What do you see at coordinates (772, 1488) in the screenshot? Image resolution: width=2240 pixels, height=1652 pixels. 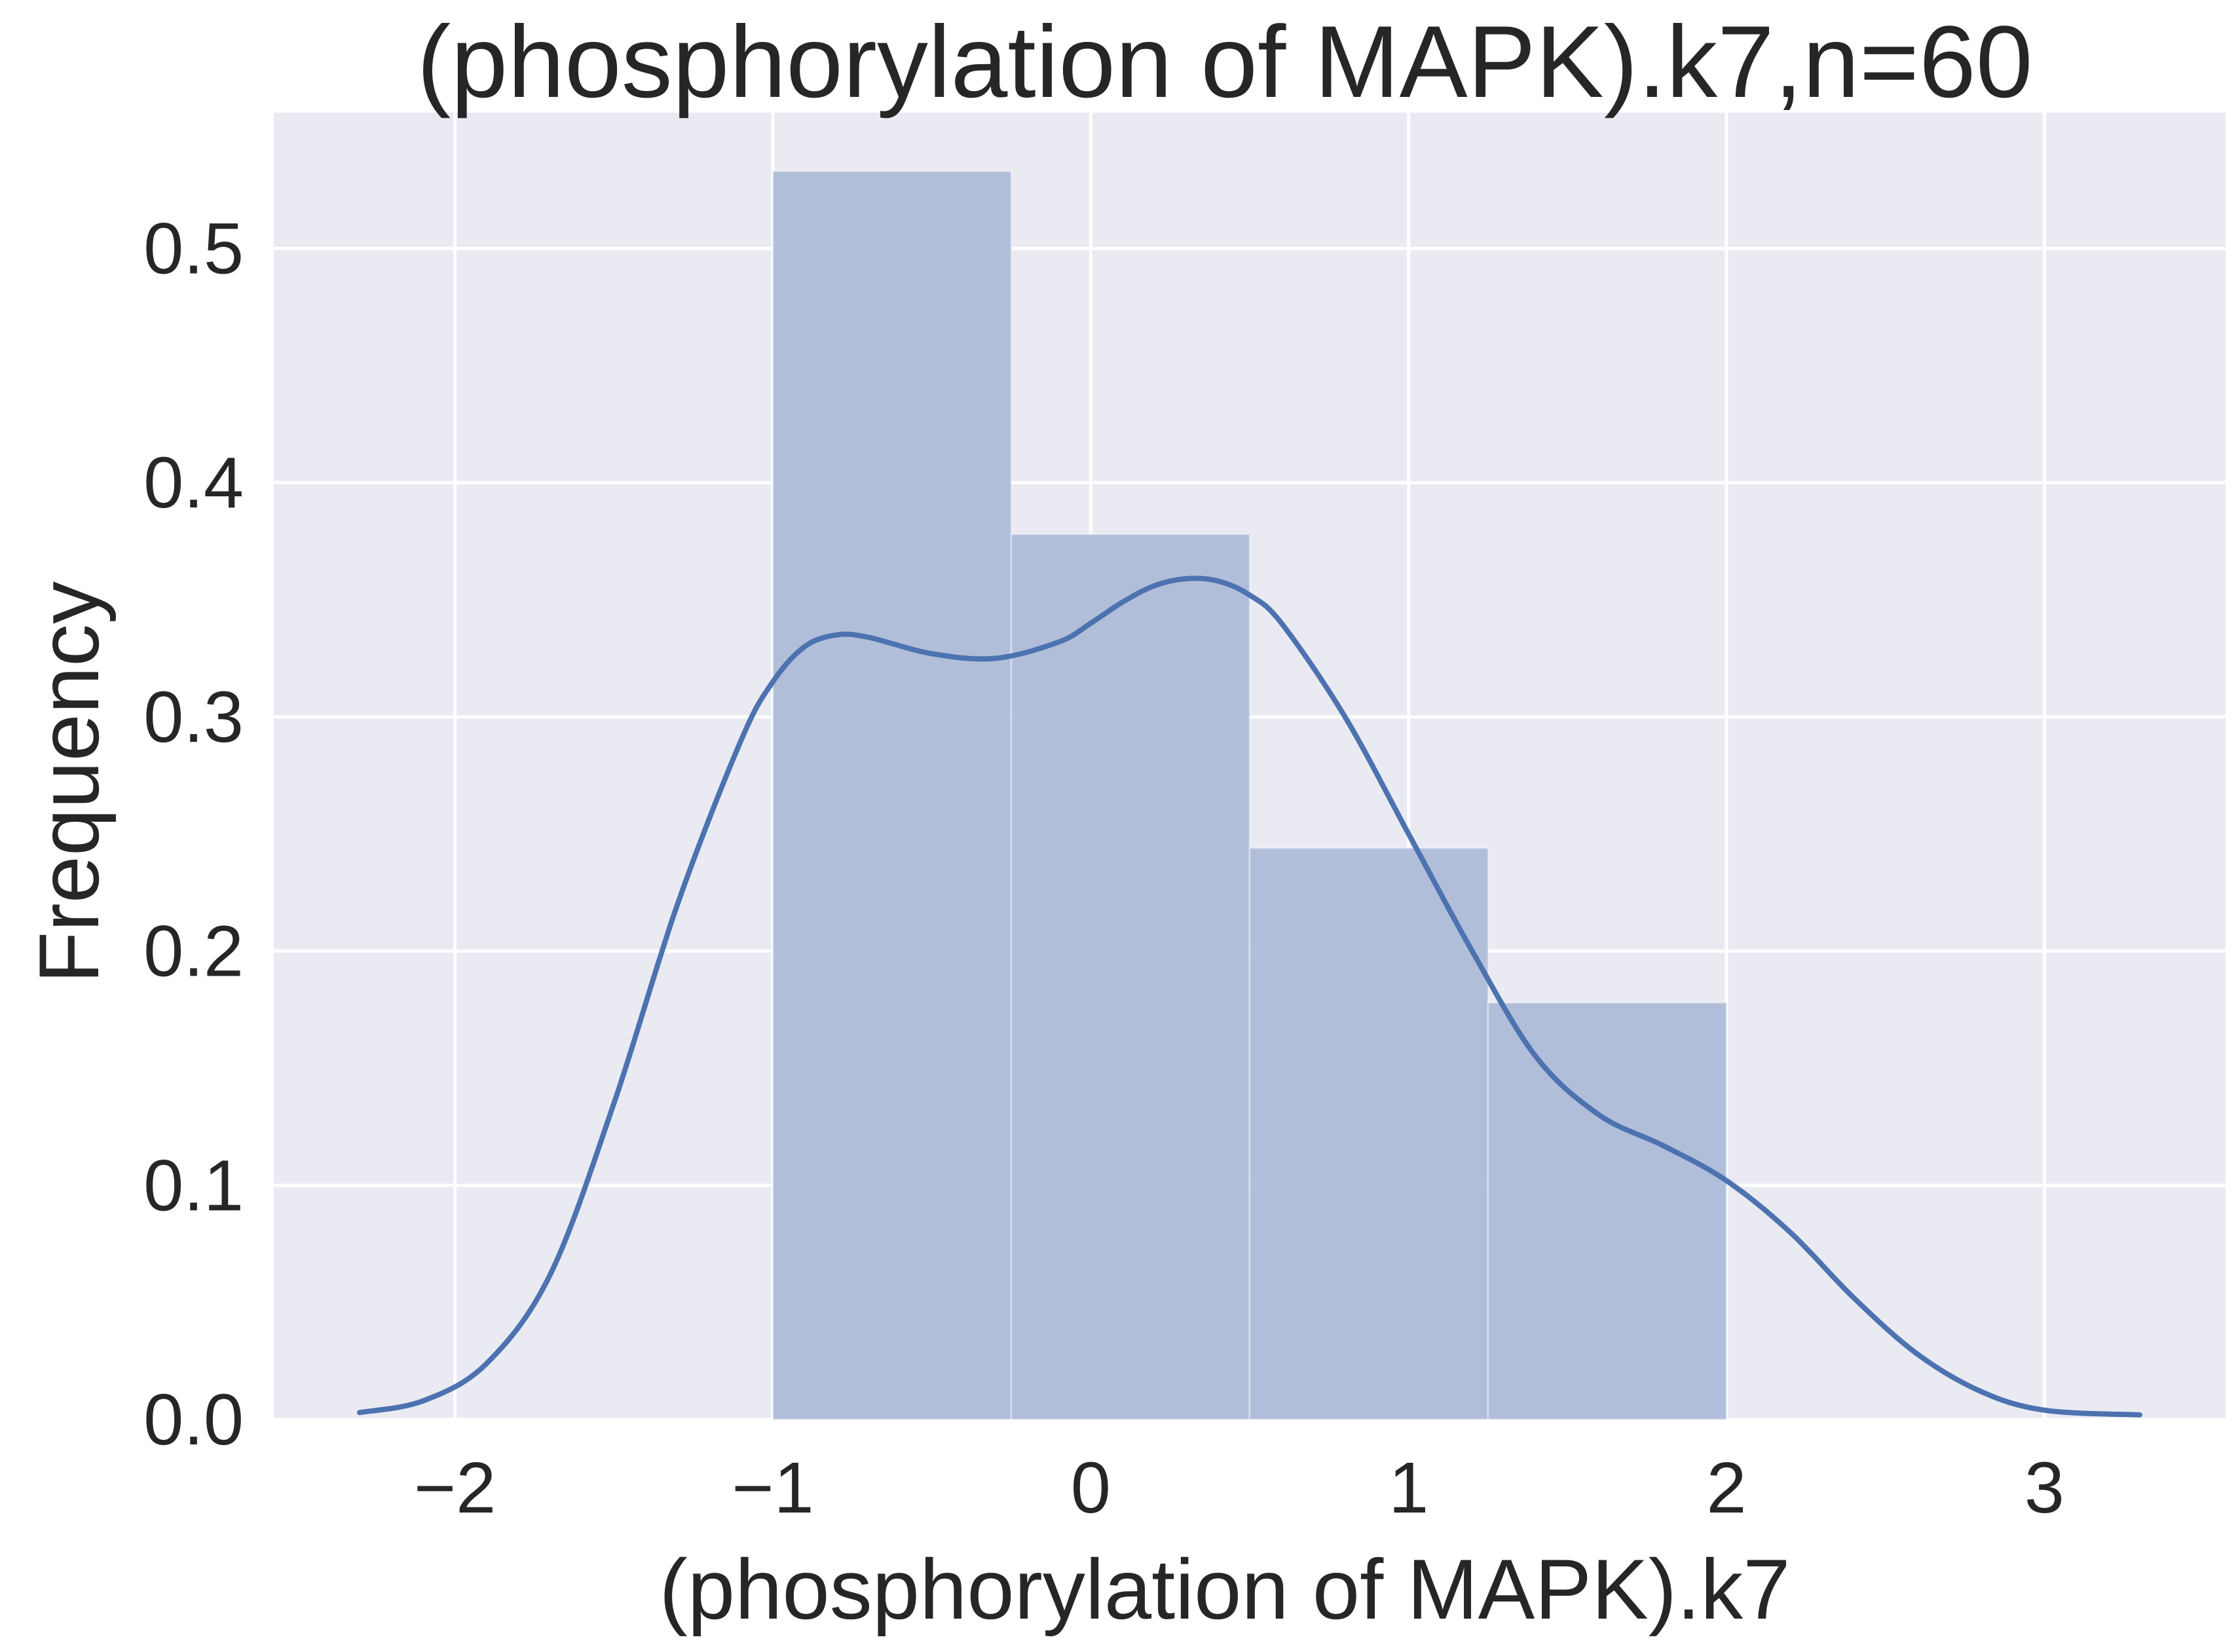 I see `x-tick-label: −1` at bounding box center [772, 1488].